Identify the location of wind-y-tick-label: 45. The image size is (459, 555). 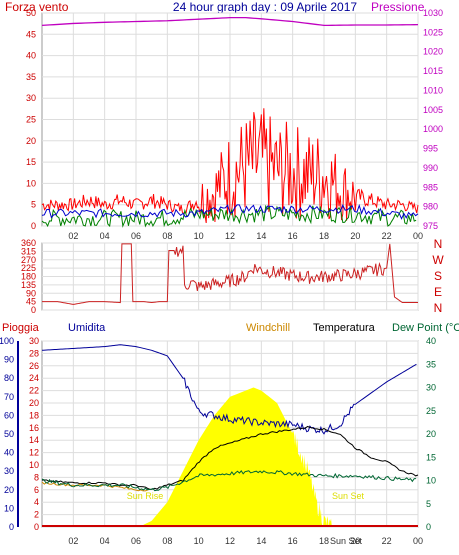
(31, 34).